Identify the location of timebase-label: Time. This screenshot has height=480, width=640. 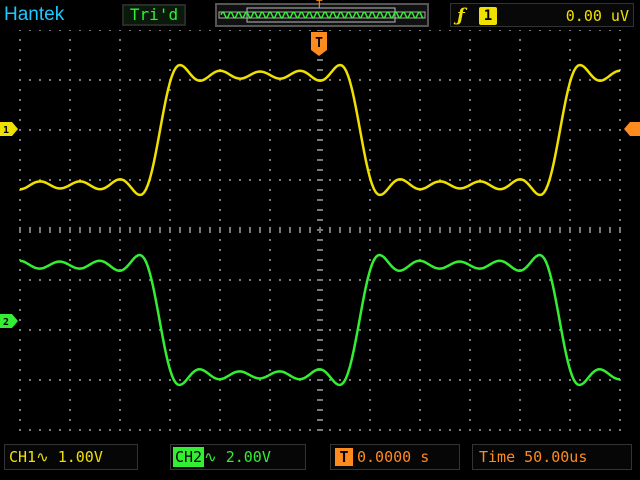
(497, 457).